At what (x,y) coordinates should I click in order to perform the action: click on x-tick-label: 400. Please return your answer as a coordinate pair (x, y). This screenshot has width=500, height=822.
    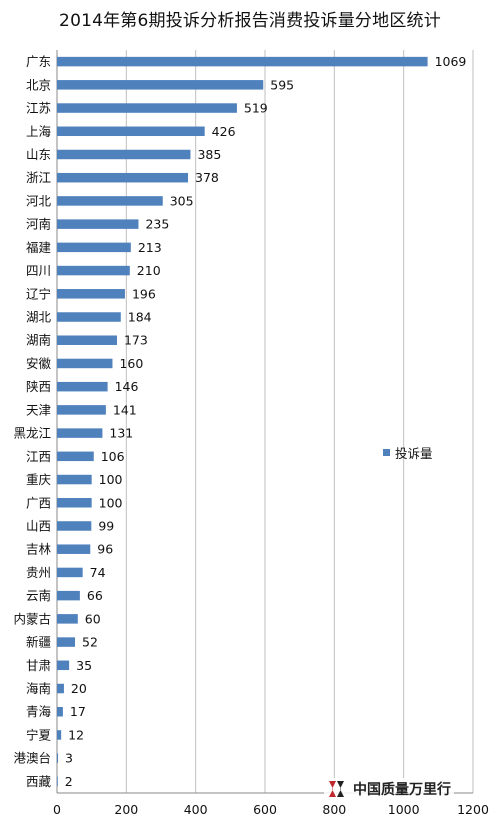
    Looking at the image, I should click on (196, 809).